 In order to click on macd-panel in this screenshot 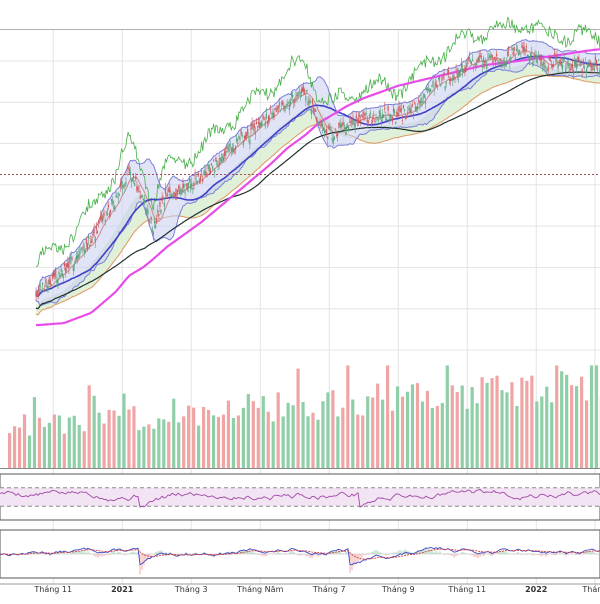, I will do `click(300, 554)`.